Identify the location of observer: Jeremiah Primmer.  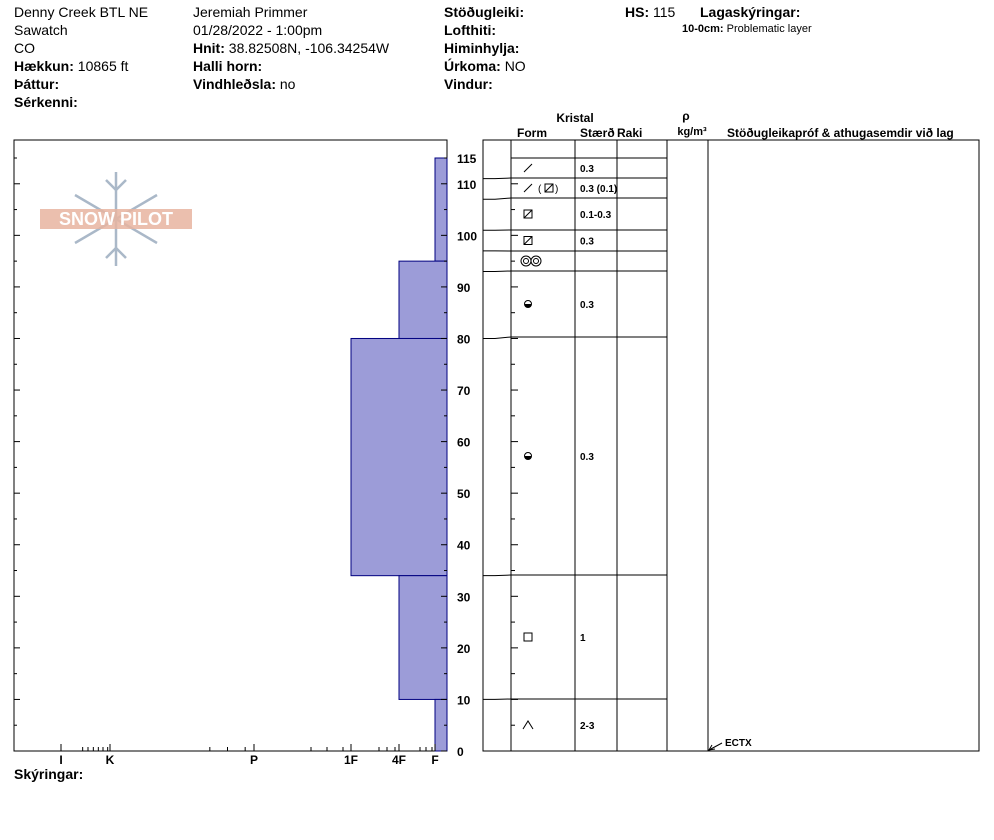
(250, 12).